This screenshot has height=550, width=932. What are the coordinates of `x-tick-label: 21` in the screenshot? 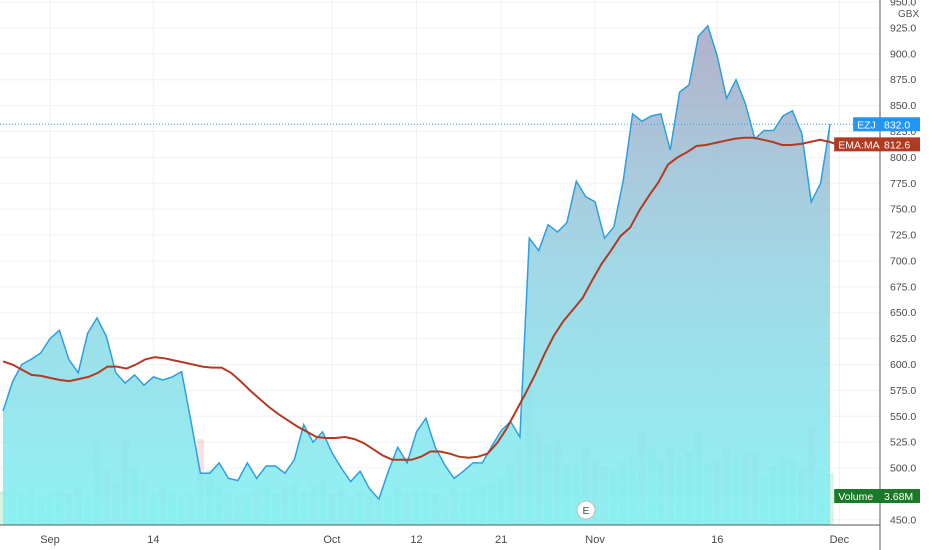 It's located at (501, 540).